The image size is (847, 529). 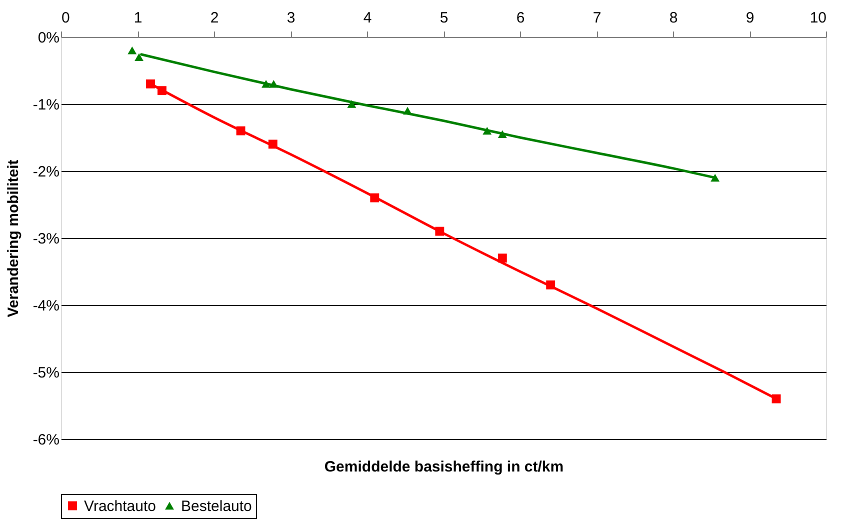 What do you see at coordinates (46, 105) in the screenshot?
I see `y-tick-label: -1%` at bounding box center [46, 105].